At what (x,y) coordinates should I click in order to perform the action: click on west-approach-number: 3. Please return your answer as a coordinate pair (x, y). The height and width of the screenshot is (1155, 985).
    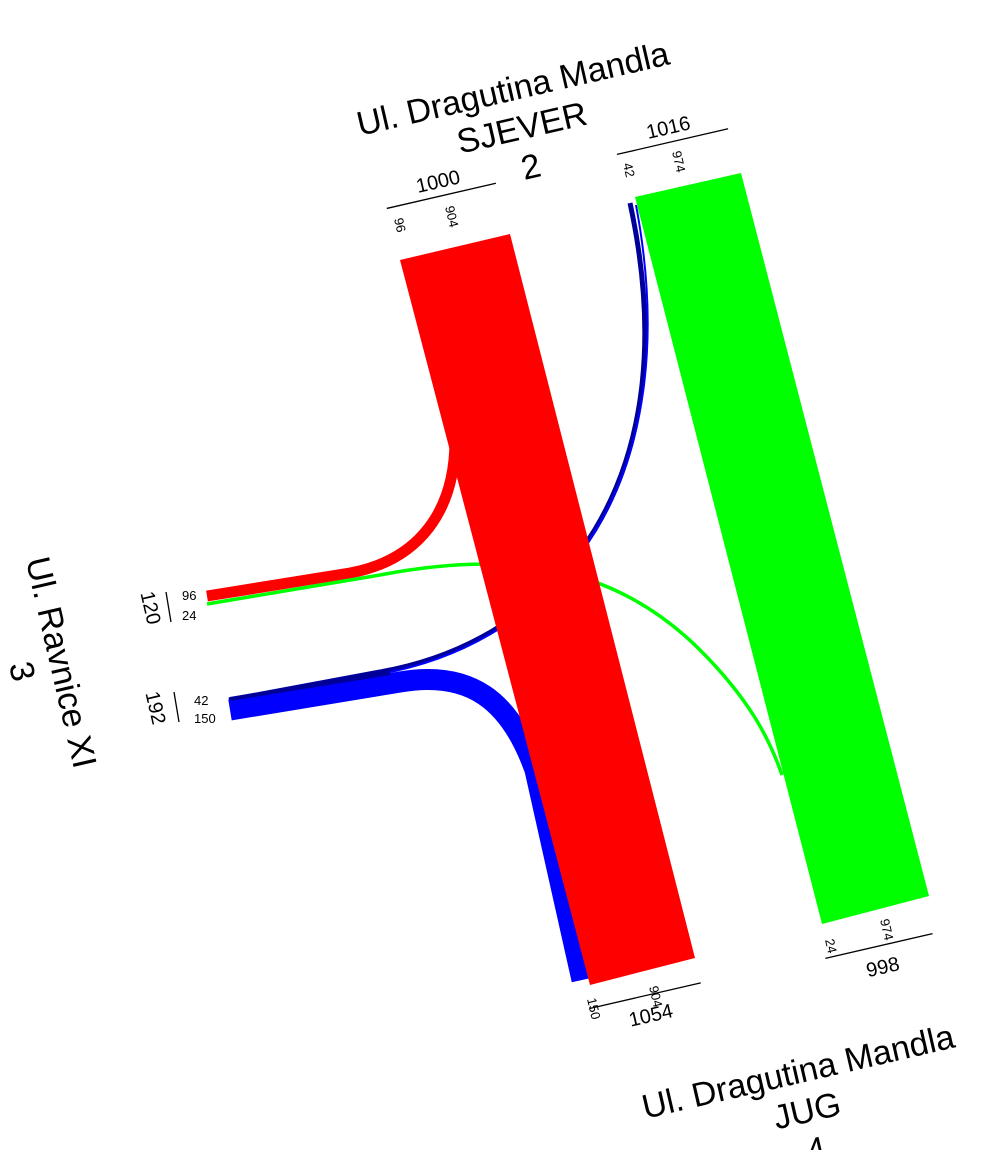
    Looking at the image, I should click on (21, 671).